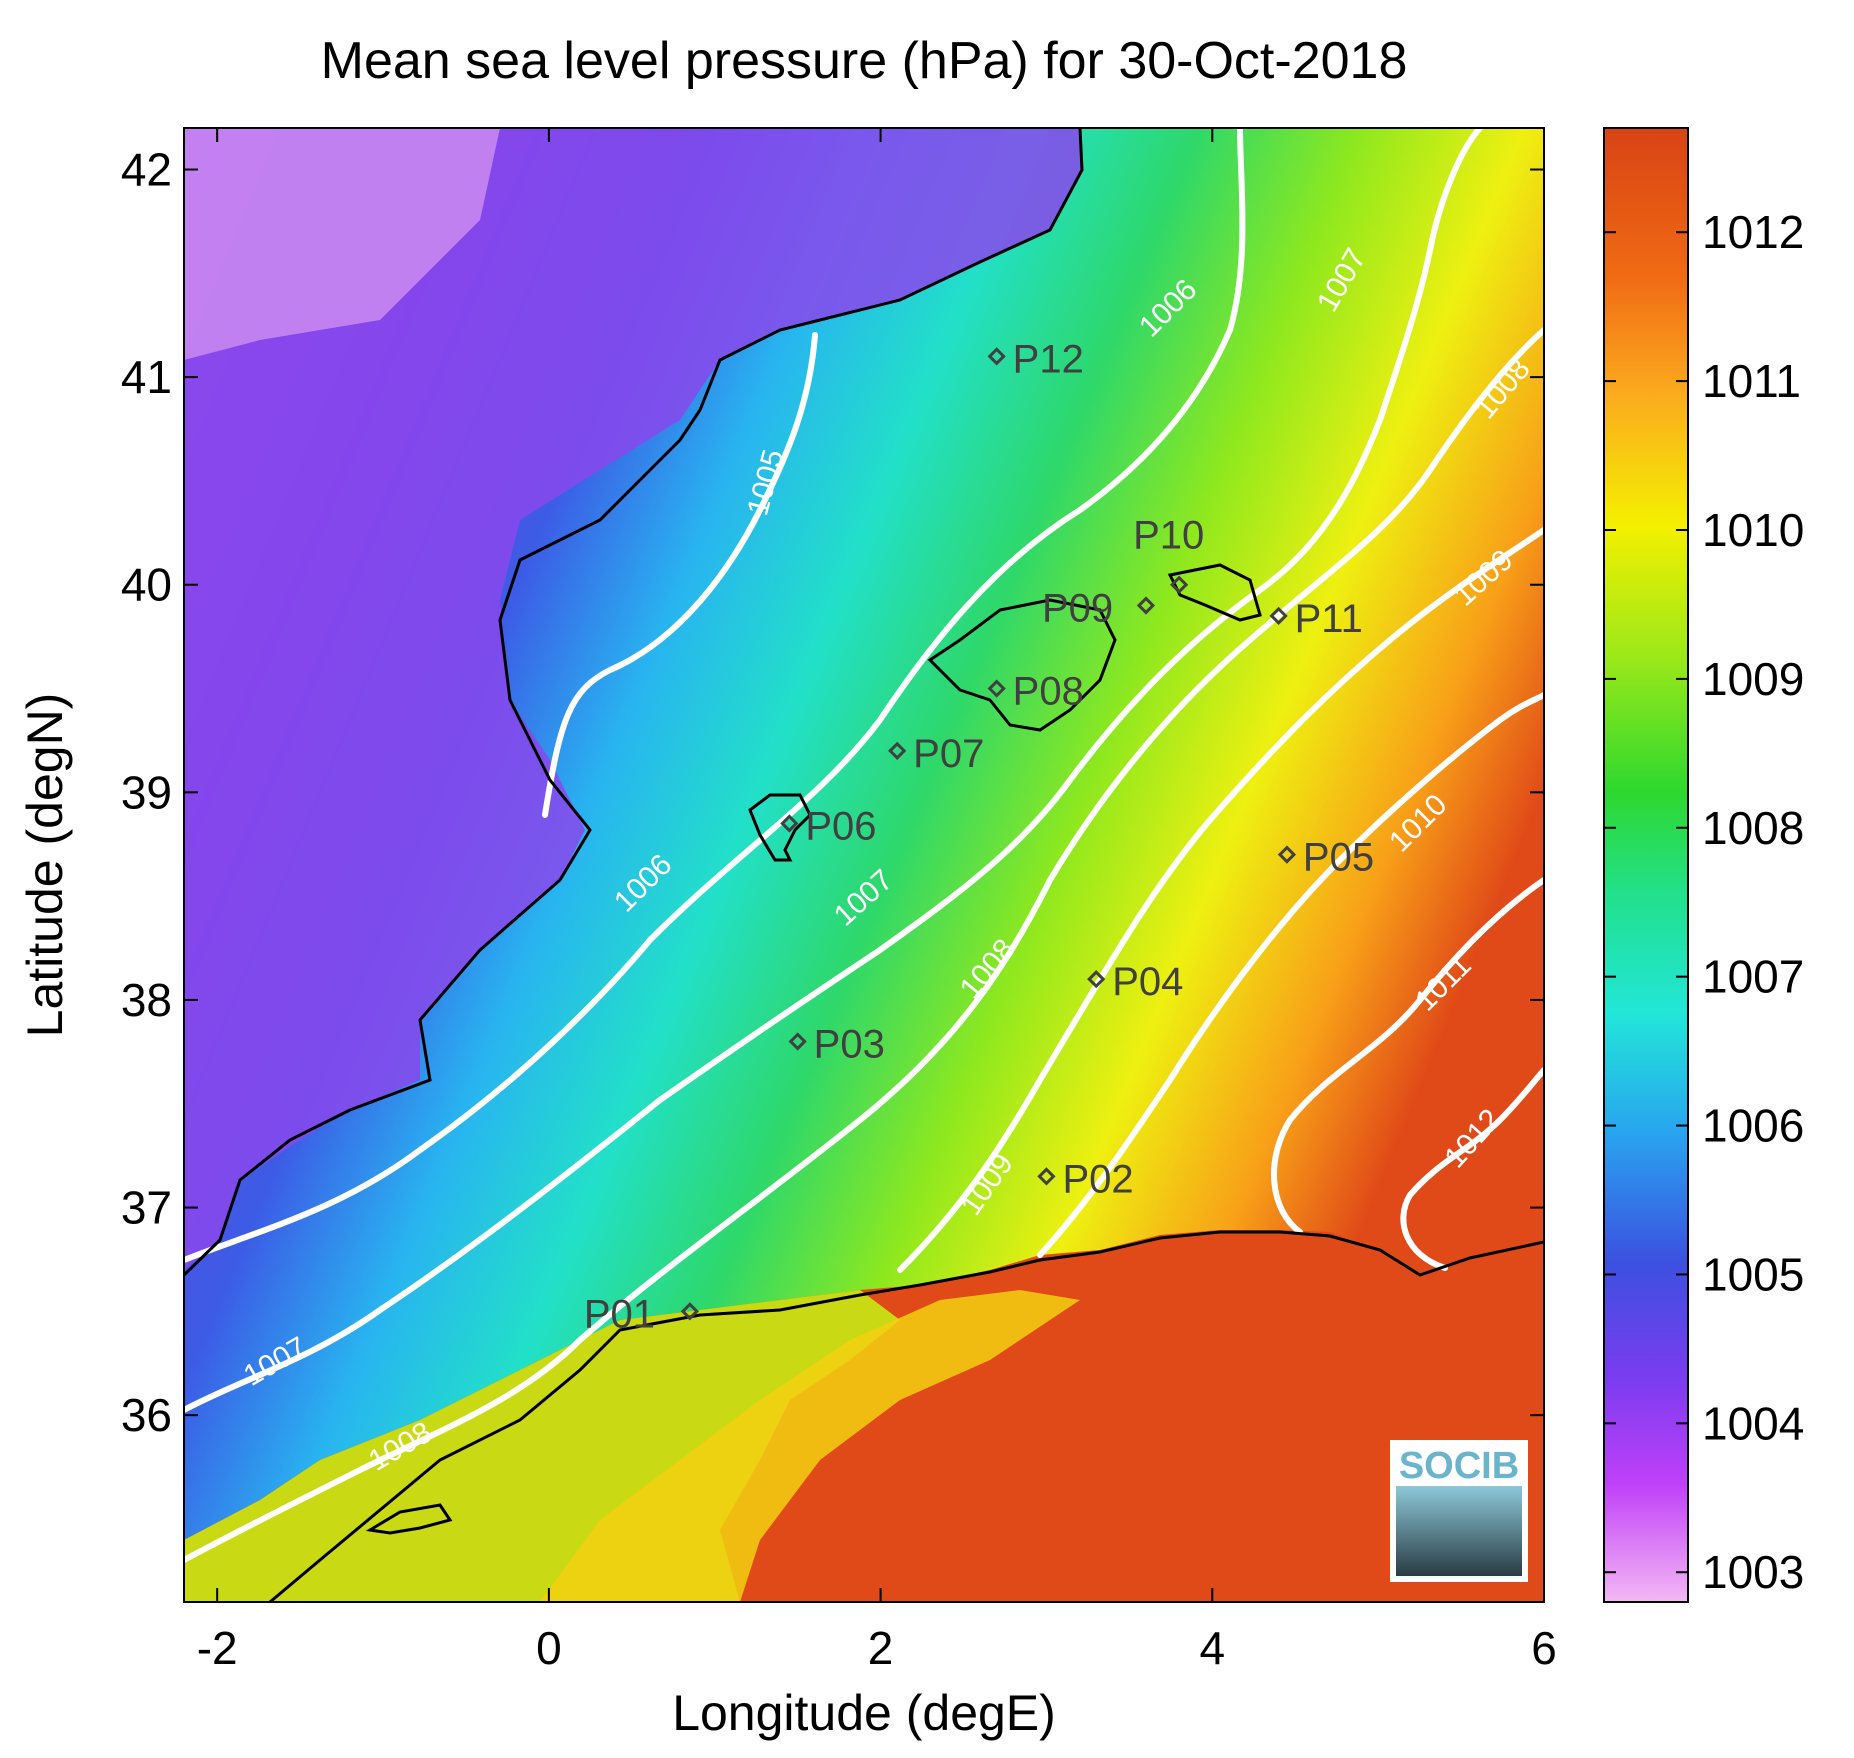 This screenshot has width=1854, height=1758. Describe the element at coordinates (1168, 536) in the screenshot. I see `station-label: P10` at that location.